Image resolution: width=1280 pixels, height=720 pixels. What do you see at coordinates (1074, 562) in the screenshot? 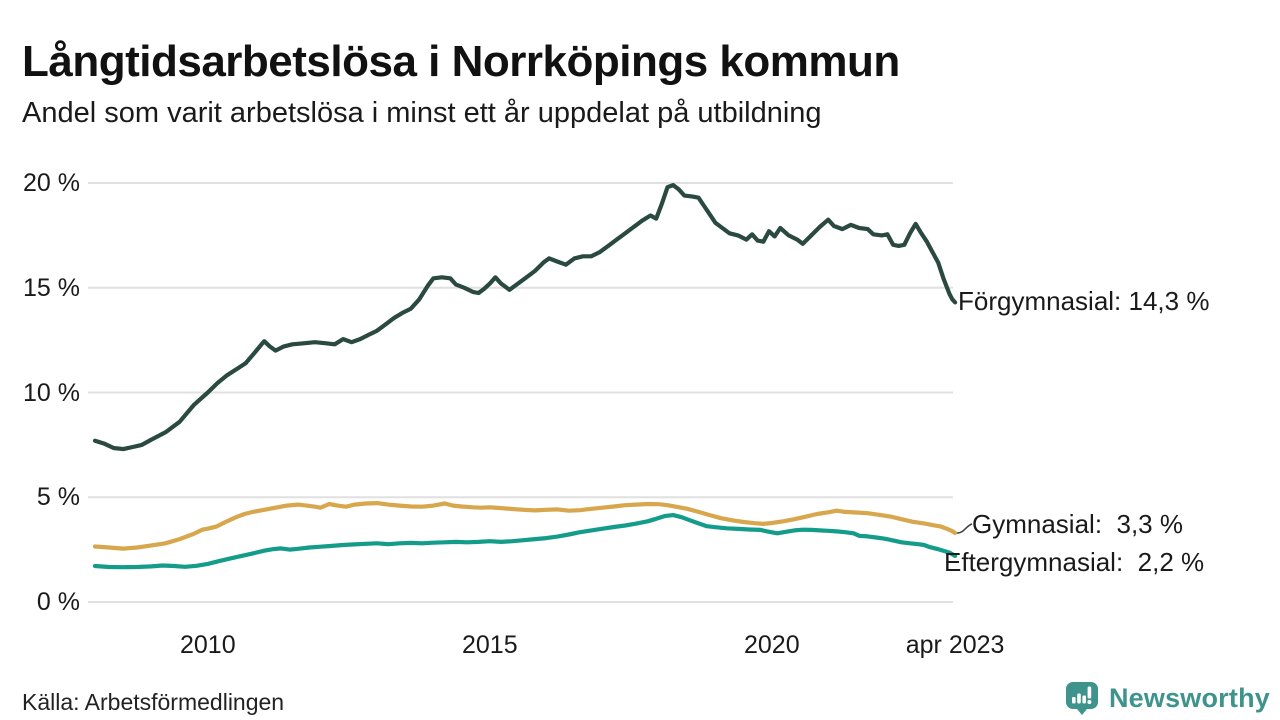
I see `series-label-eftergymnasial: Eftergymnasial: 2,2 %` at bounding box center [1074, 562].